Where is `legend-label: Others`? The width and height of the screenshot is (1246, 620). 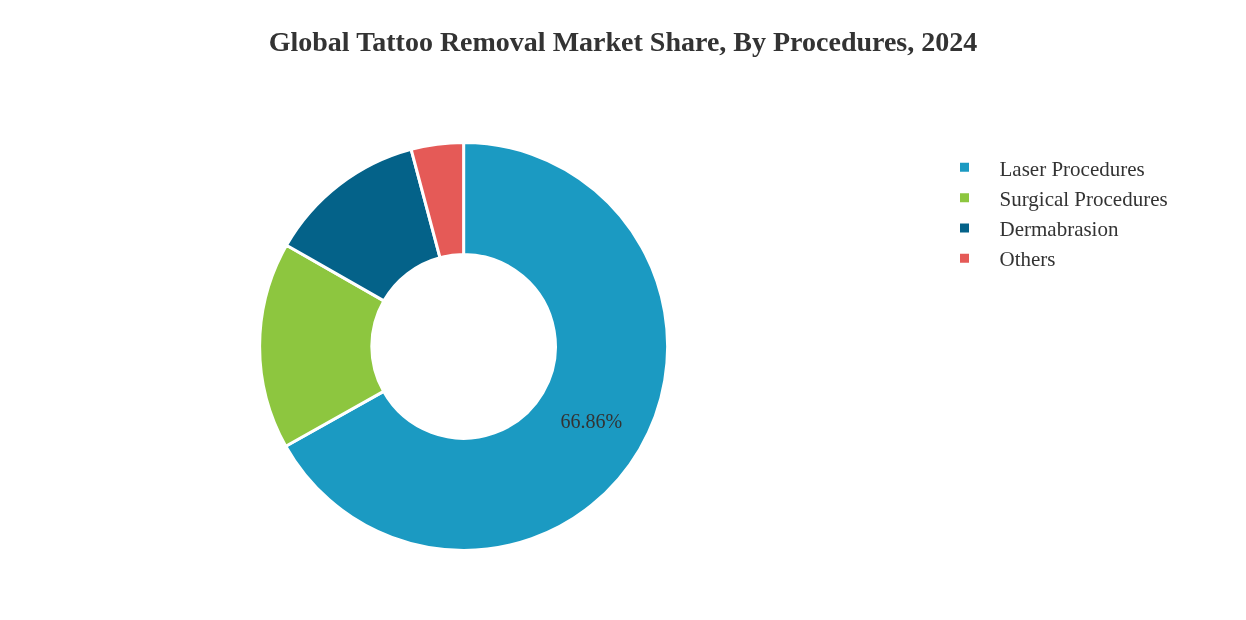
legend-label: Others is located at coordinates (1027, 259).